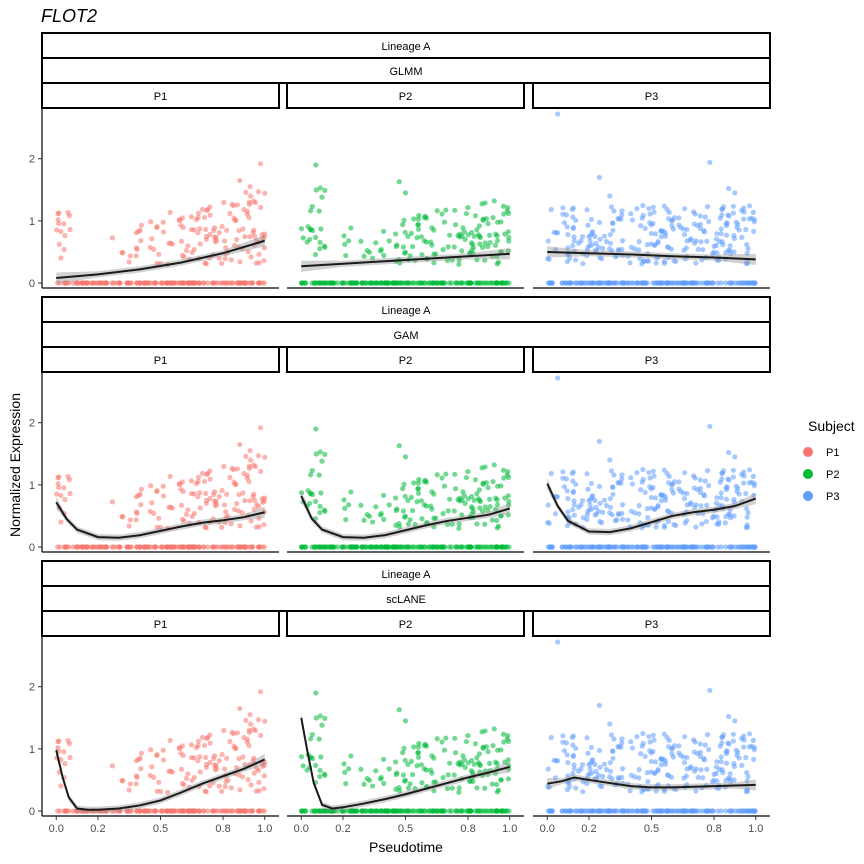 This screenshot has height=864, width=864. Describe the element at coordinates (264, 829) in the screenshot. I see `x-tick-label: 1.0` at that location.